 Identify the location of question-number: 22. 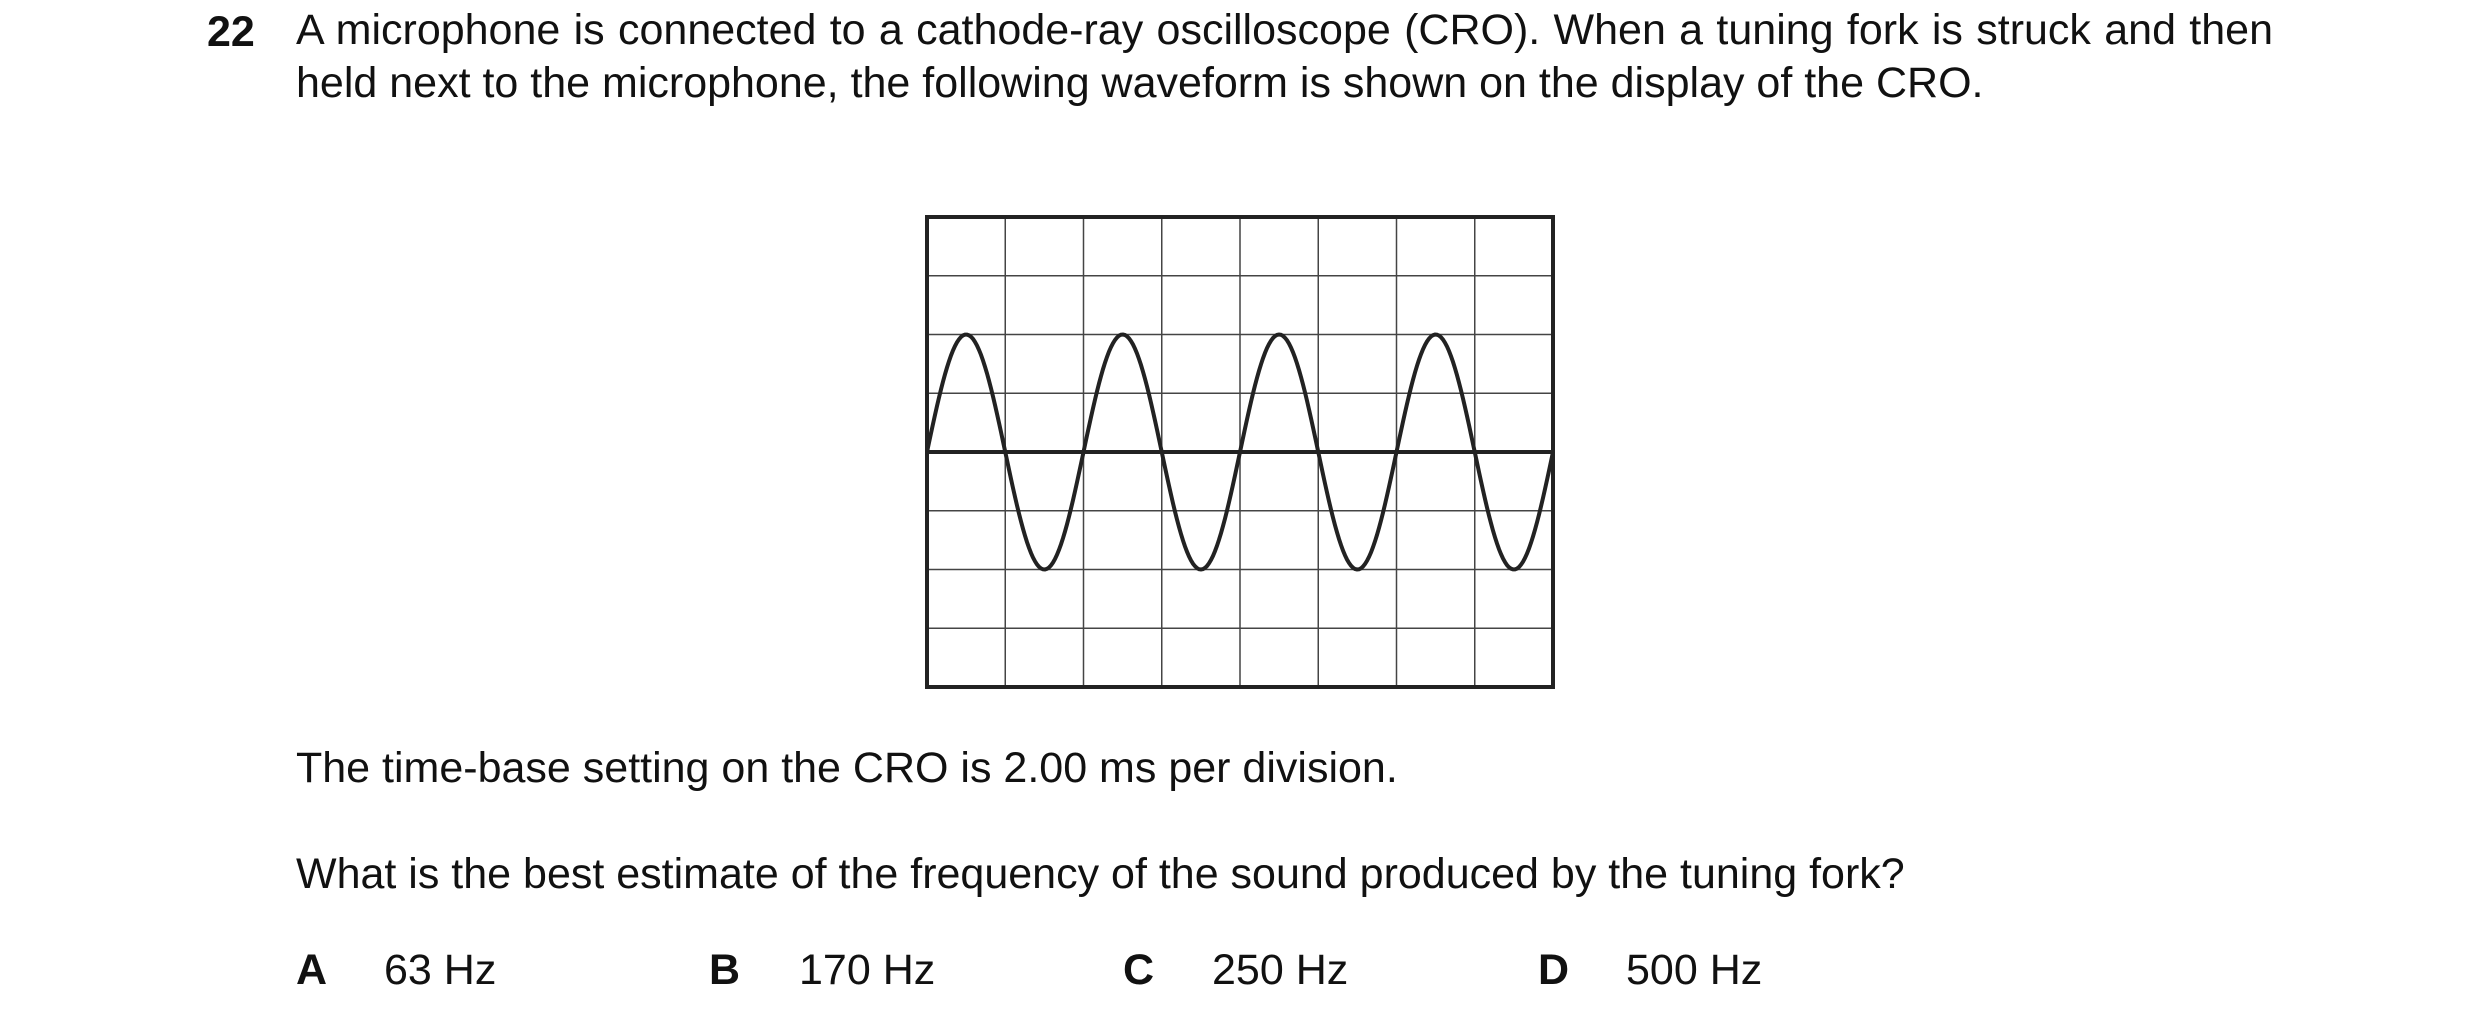
(231, 32).